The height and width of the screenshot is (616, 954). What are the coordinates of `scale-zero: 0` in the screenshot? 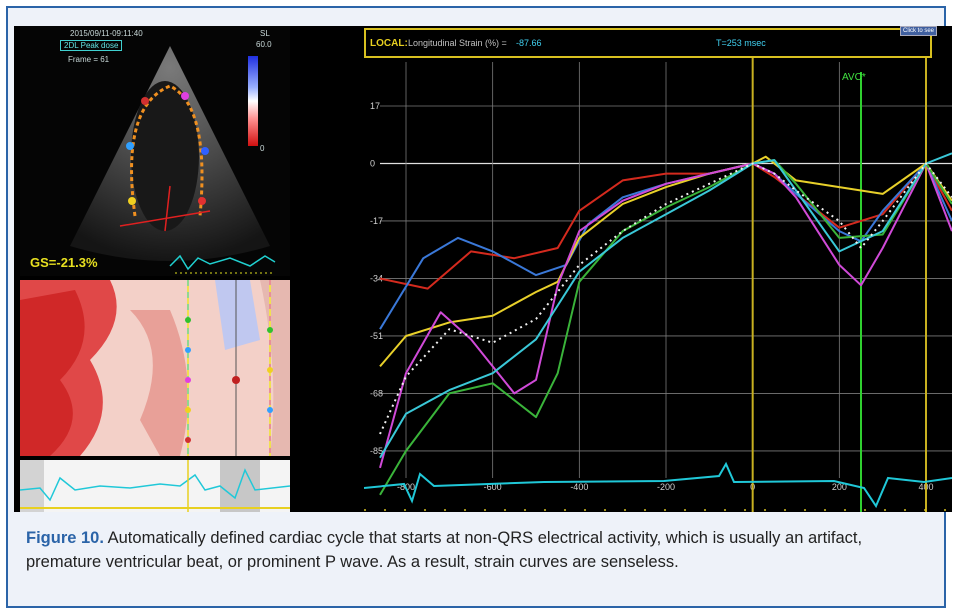 It's located at (262, 148).